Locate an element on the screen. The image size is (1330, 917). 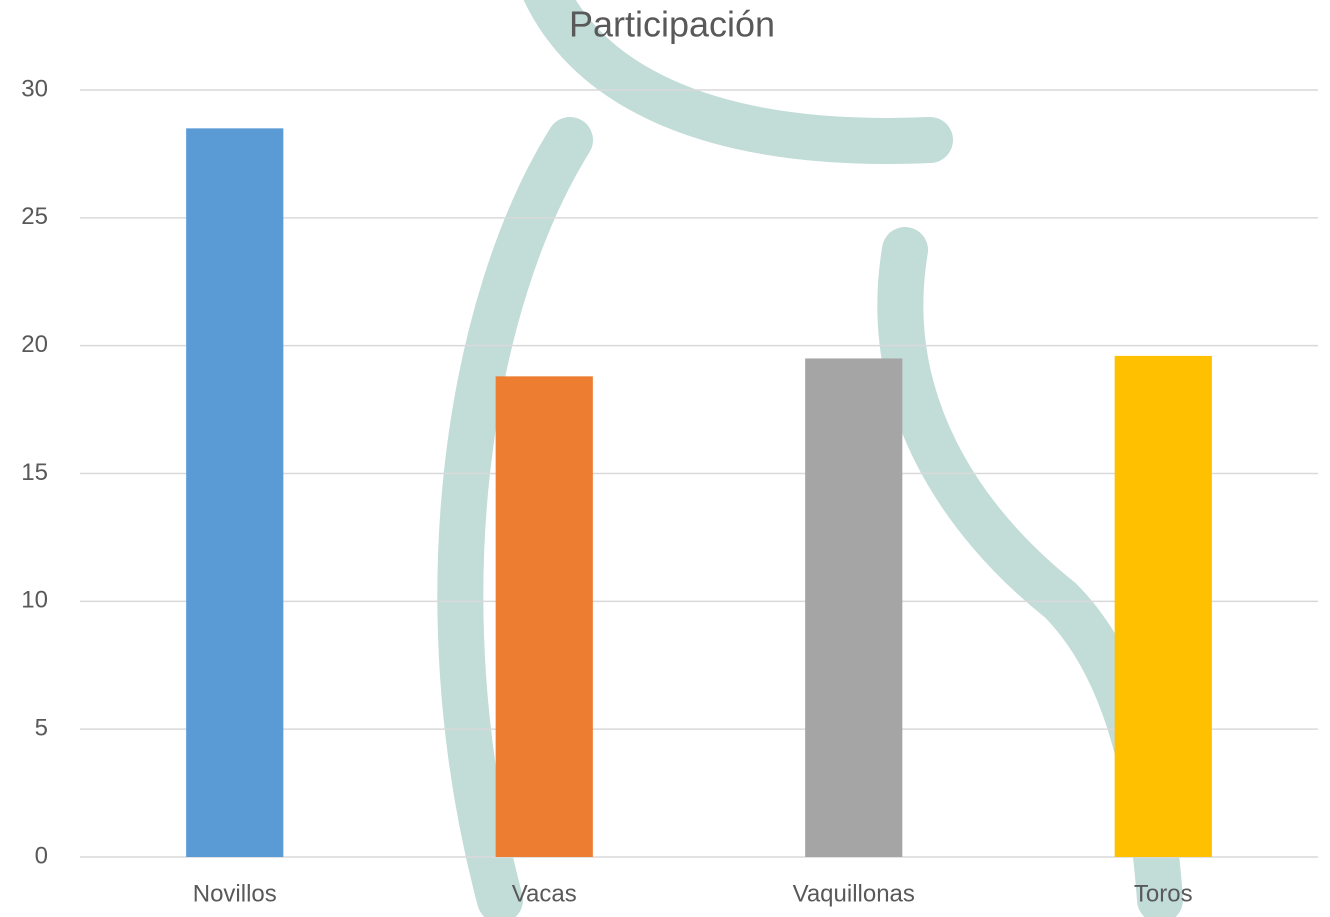
y-tick-label: 25 is located at coordinates (34, 216).